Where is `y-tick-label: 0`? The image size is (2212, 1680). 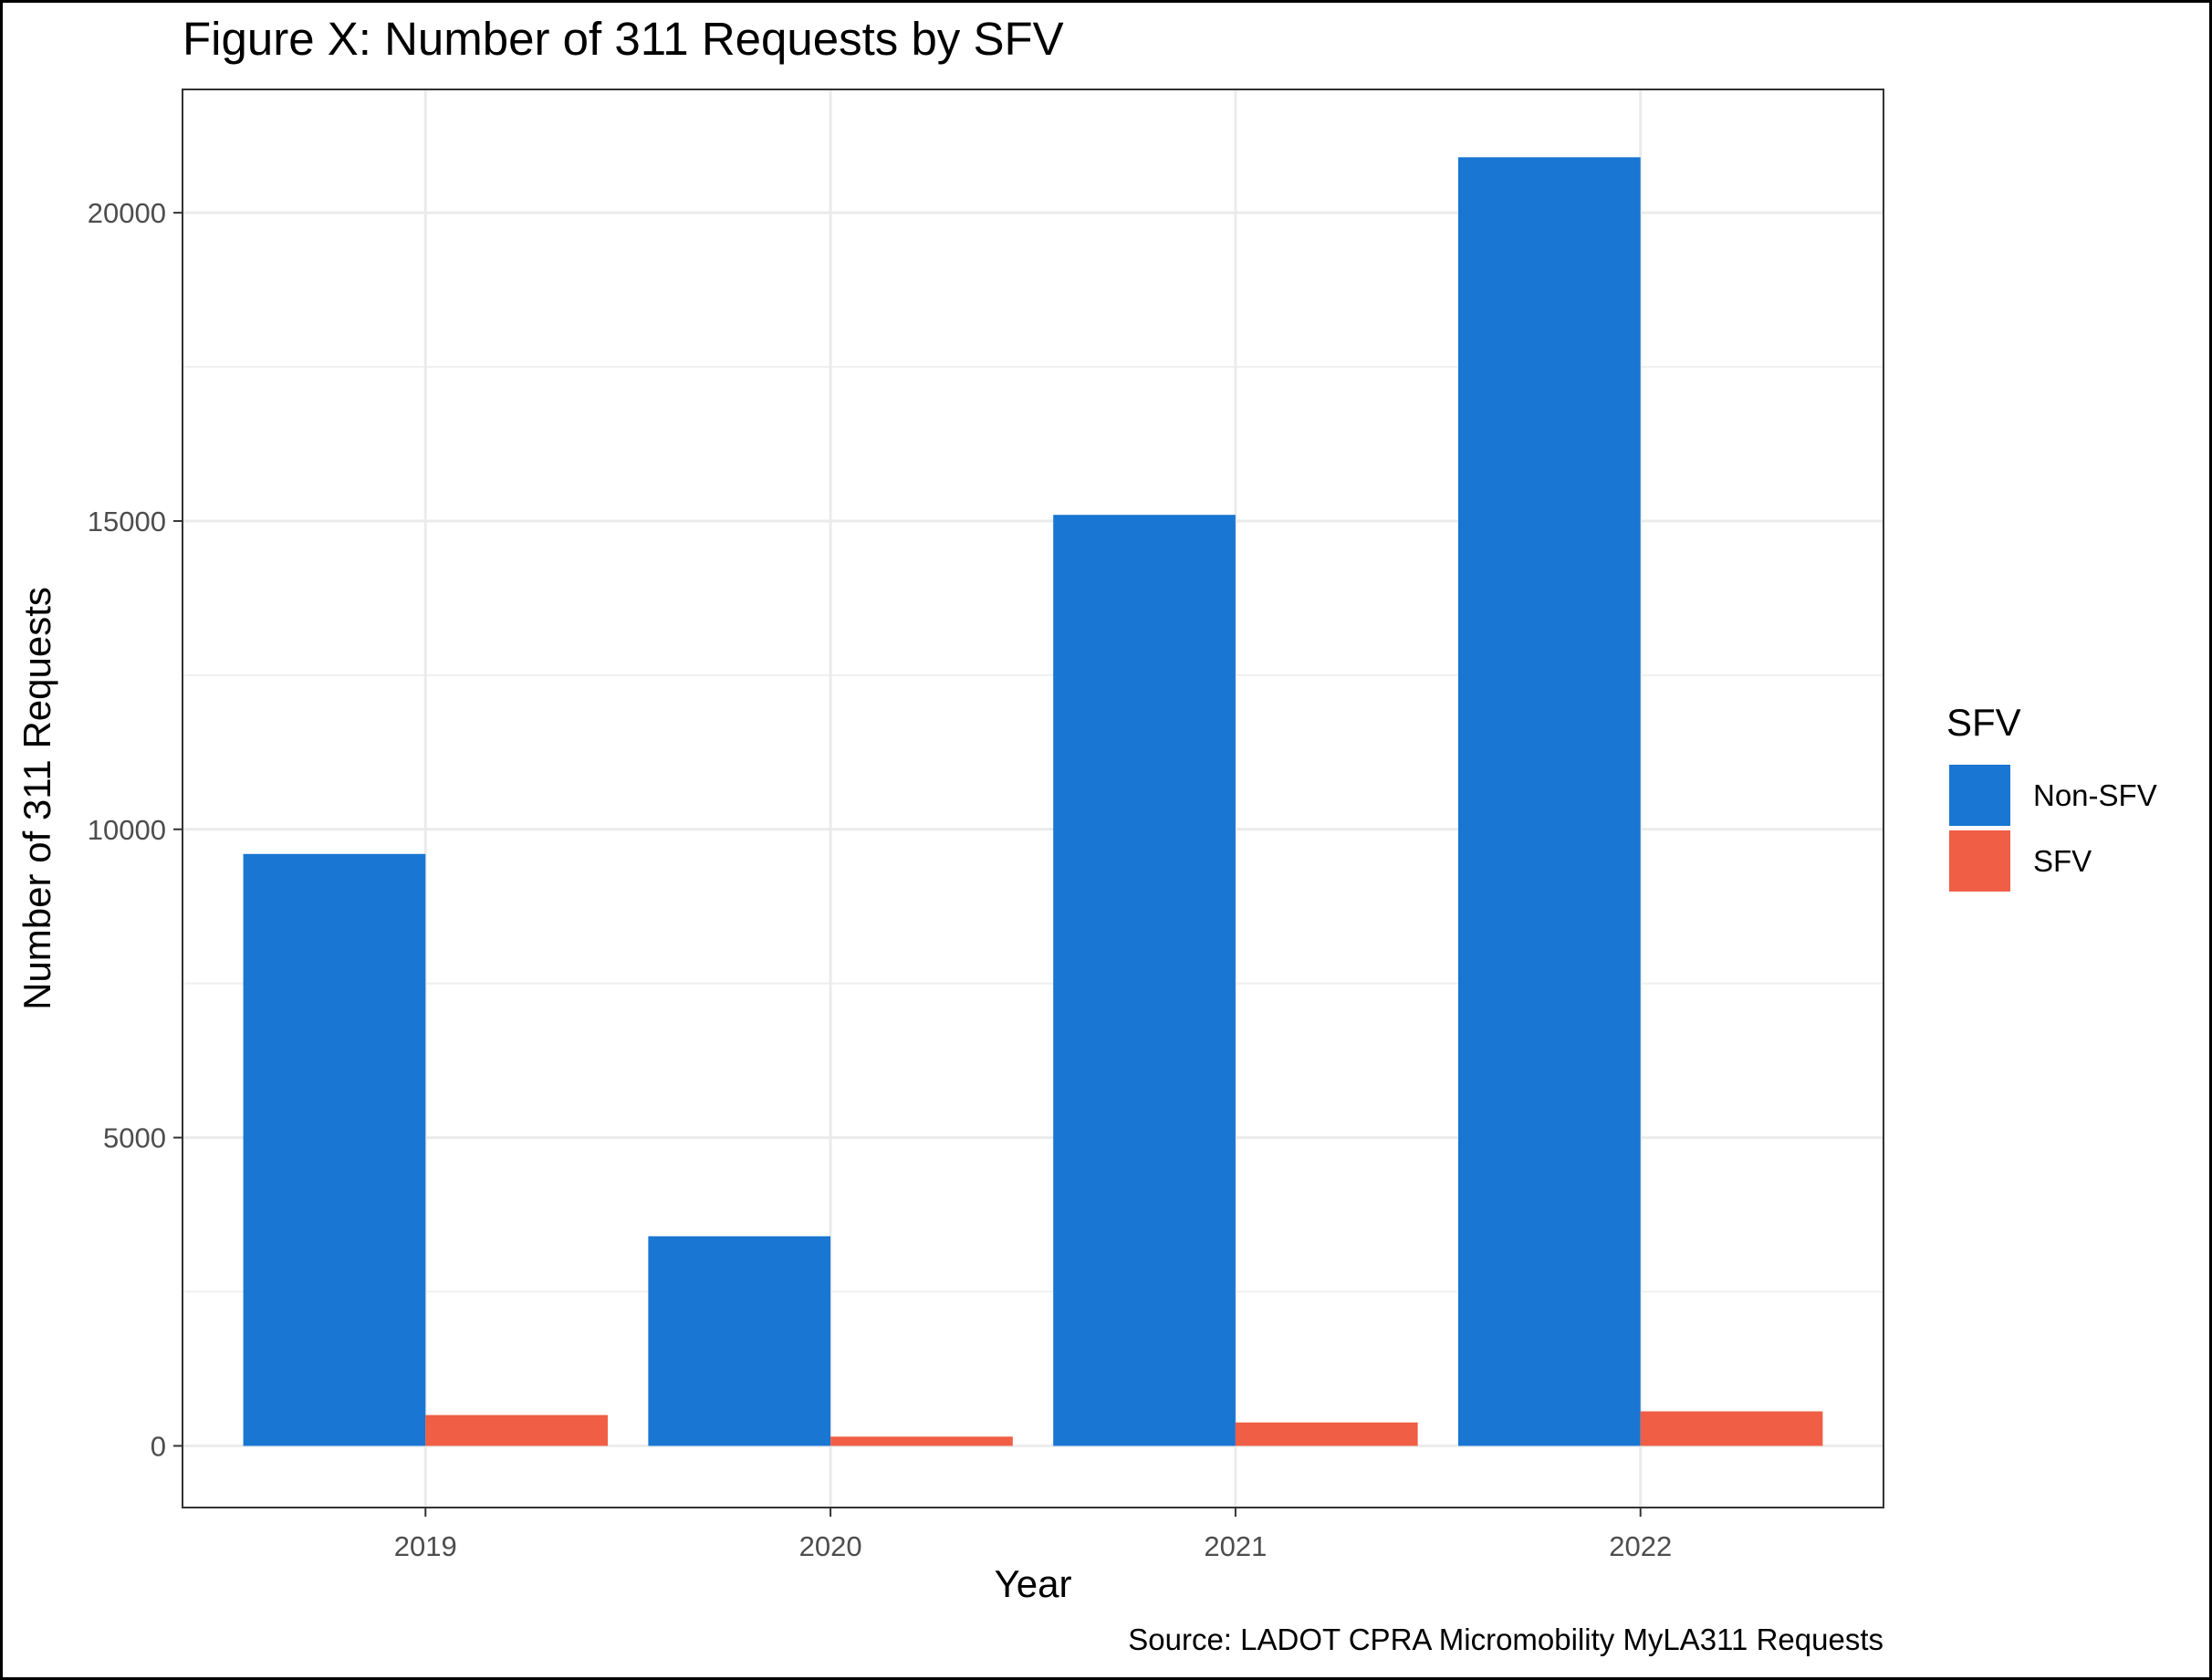
y-tick-label: 0 is located at coordinates (158, 1446).